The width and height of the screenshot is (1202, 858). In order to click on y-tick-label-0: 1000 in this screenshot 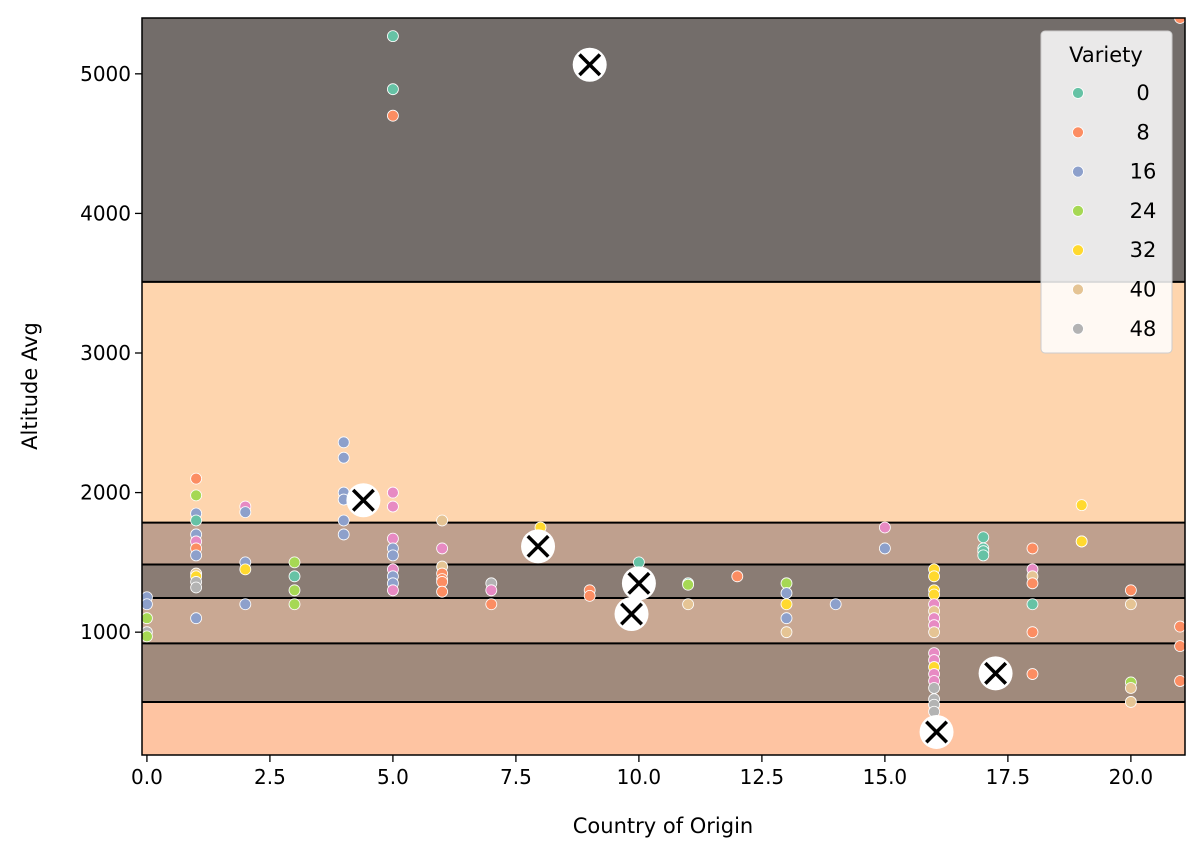, I will do `click(105, 632)`.